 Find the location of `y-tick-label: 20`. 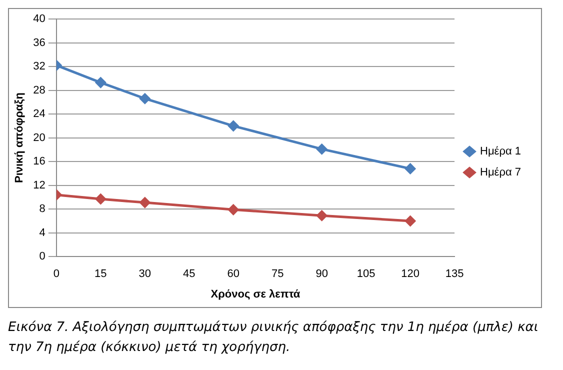

y-tick-label: 20 is located at coordinates (39, 138).